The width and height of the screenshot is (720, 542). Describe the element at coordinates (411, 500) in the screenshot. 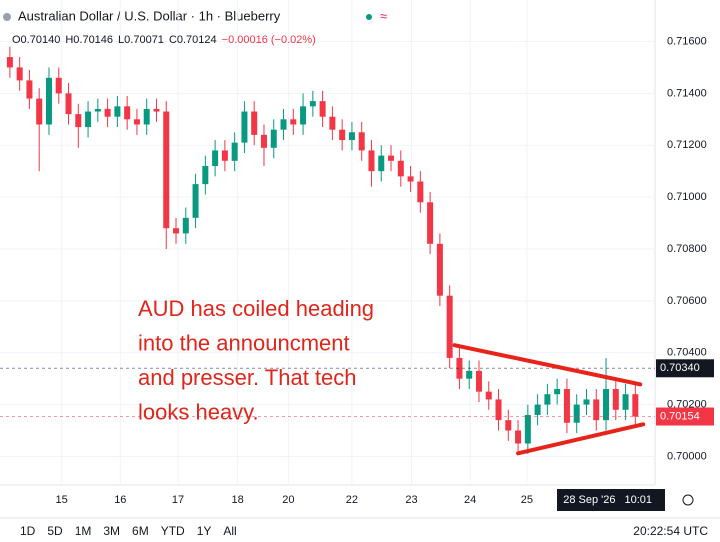

I see `x-tick-label: 23` at that location.